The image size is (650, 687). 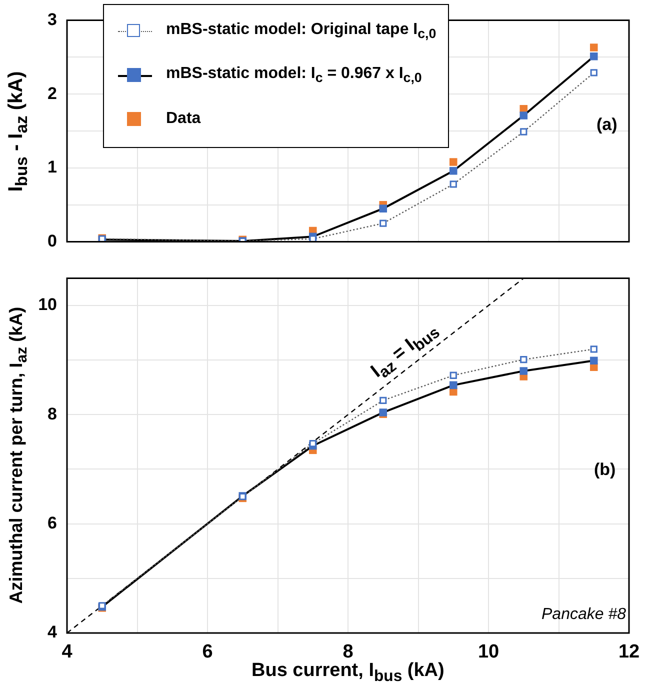 I want to click on y-tick-label: 10, so click(x=47, y=304).